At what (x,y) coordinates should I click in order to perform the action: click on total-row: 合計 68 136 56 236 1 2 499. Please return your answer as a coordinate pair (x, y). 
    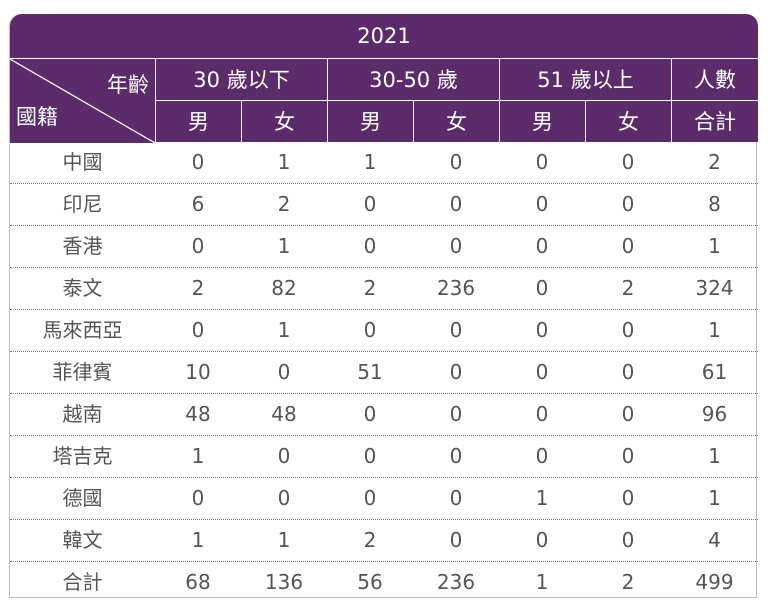
    Looking at the image, I should click on (384, 583).